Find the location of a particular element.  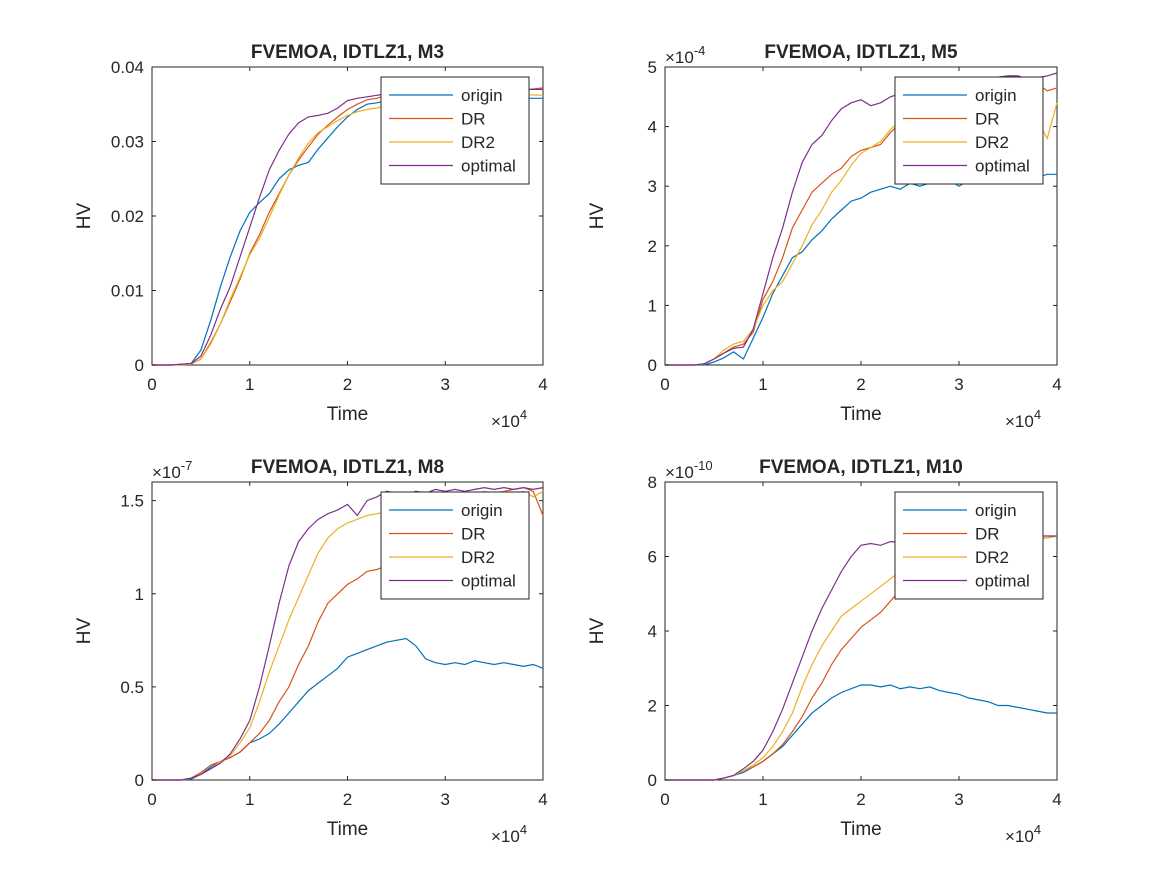

y-exponent-label: ×10⁻⁴ is located at coordinates (685, 55).